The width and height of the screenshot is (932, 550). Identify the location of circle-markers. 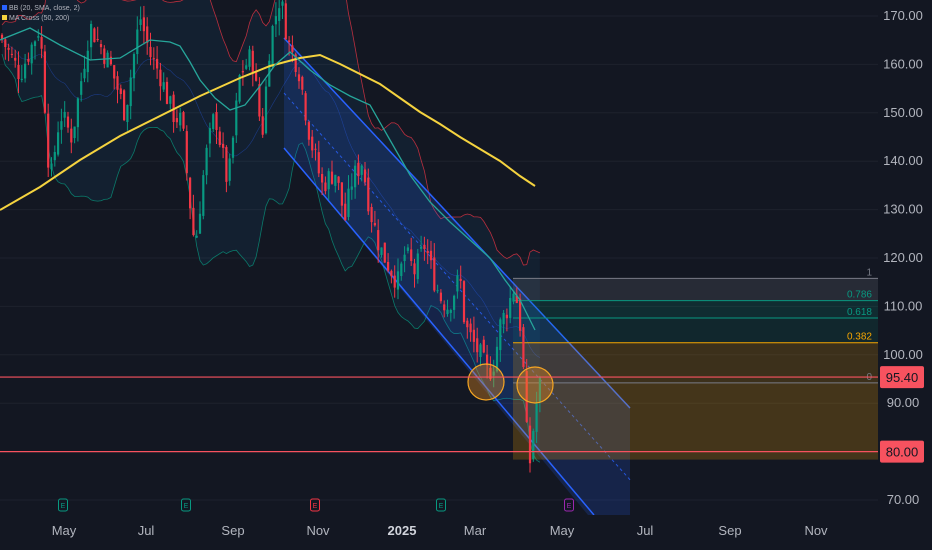
(510, 383).